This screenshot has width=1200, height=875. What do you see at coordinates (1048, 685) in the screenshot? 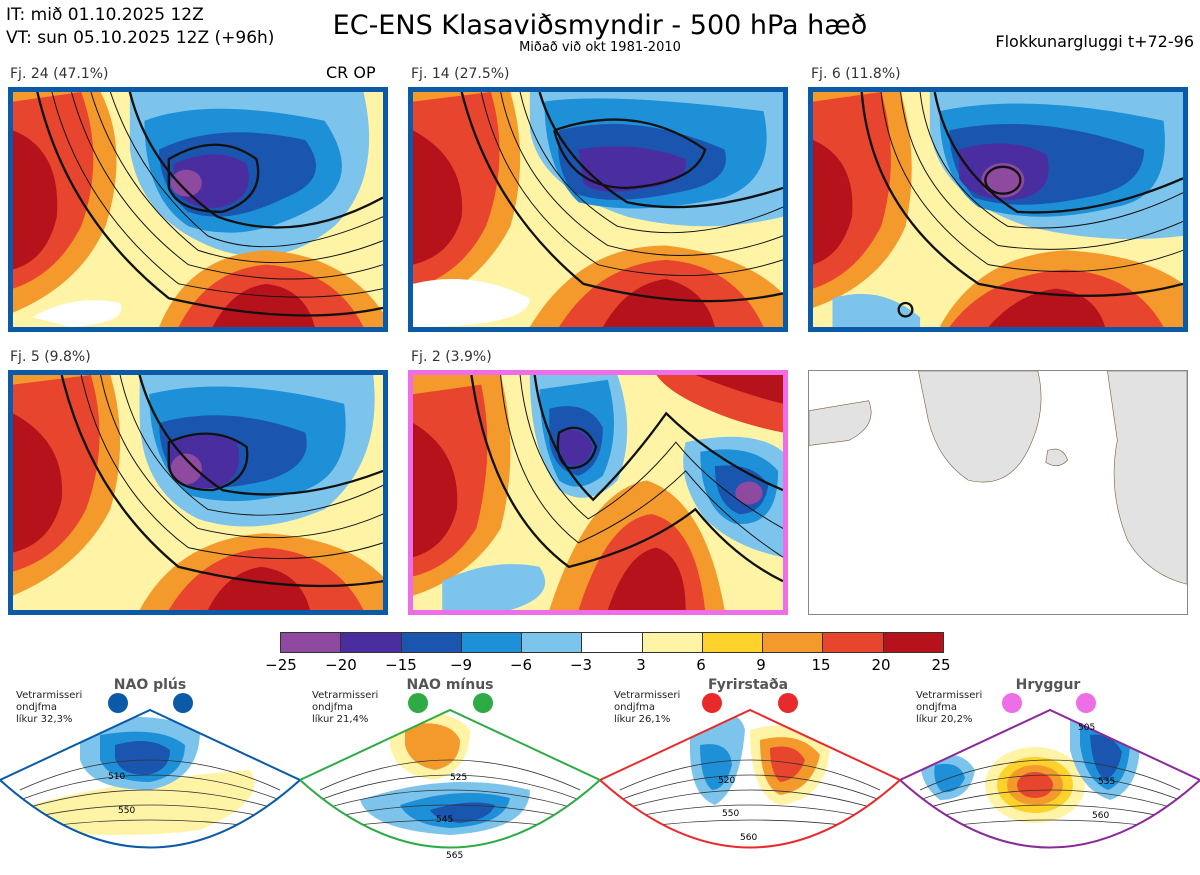
I see `regime-title: Hryggur` at bounding box center [1048, 685].